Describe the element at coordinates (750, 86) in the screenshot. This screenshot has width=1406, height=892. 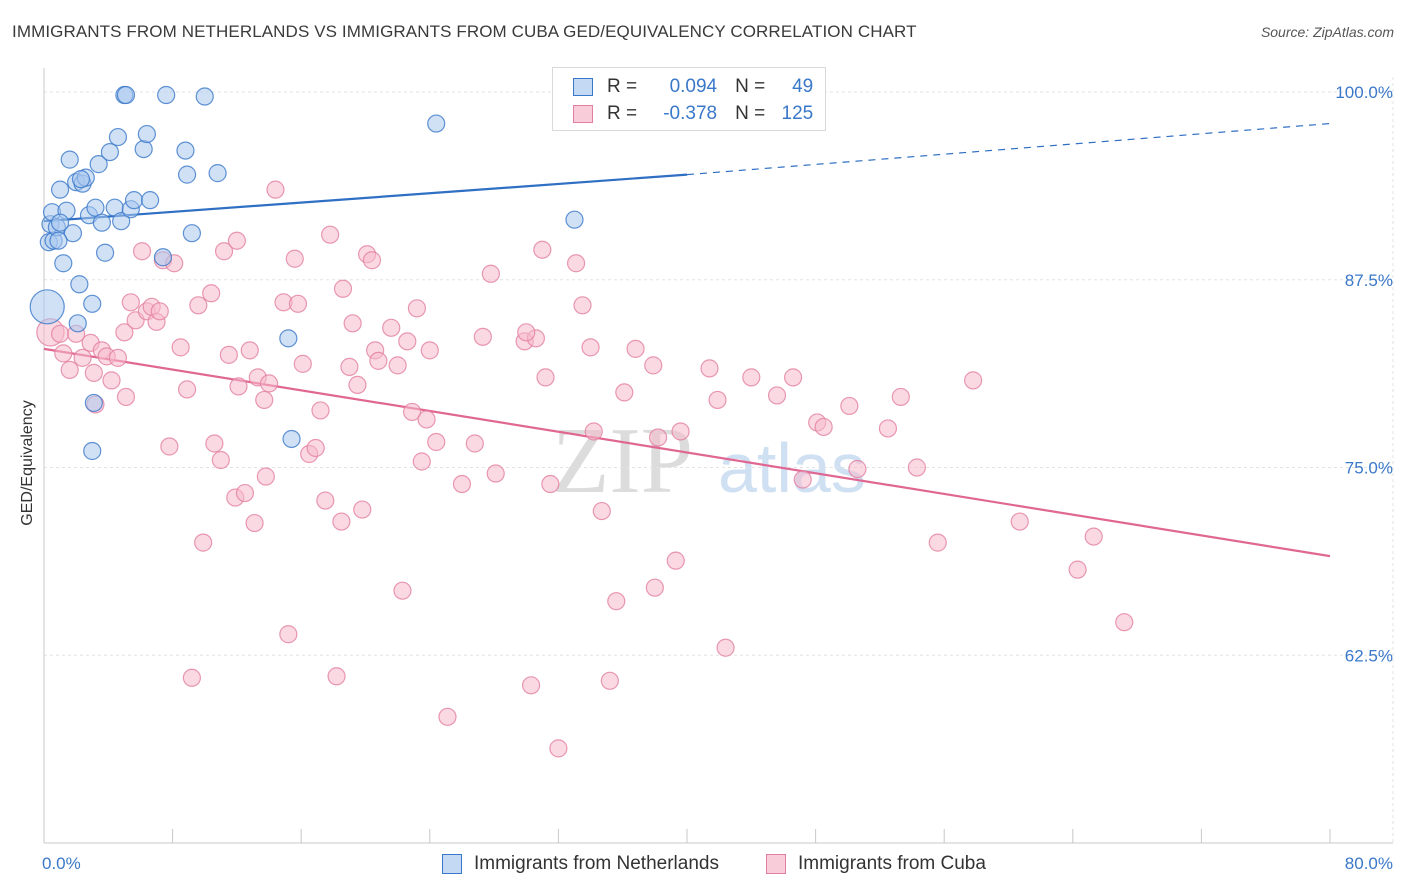
I see `n-label: N =` at that location.